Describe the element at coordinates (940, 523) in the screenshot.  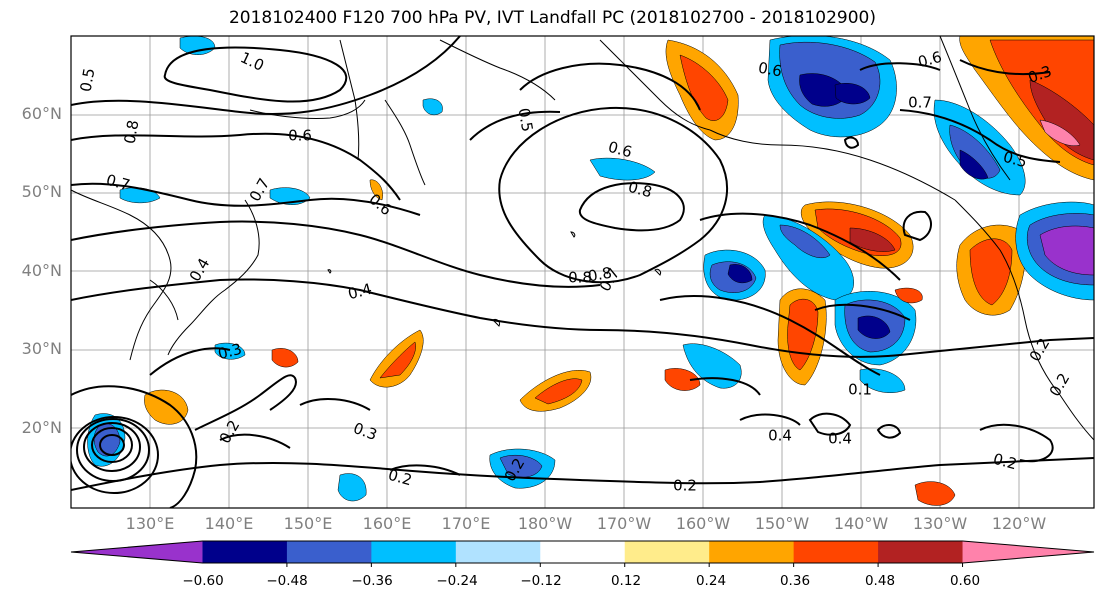
I see `lon-label-130w: 130°W` at that location.